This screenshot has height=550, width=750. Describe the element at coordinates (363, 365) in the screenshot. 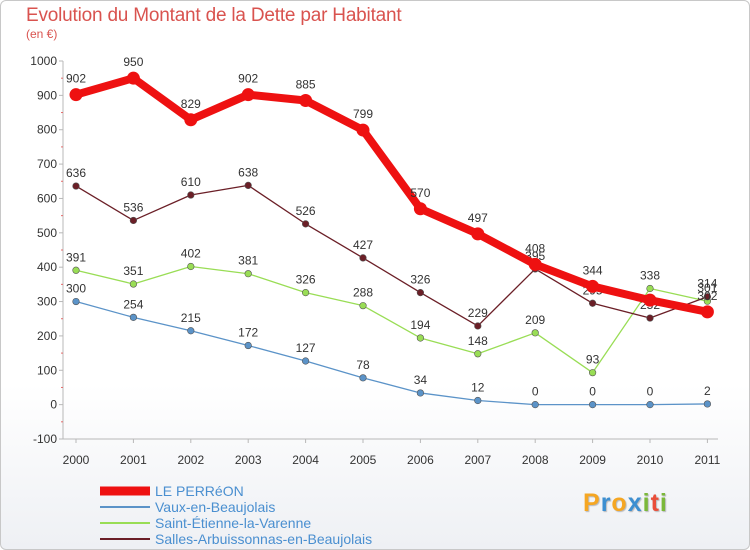

I see `data-label: 78` at that location.